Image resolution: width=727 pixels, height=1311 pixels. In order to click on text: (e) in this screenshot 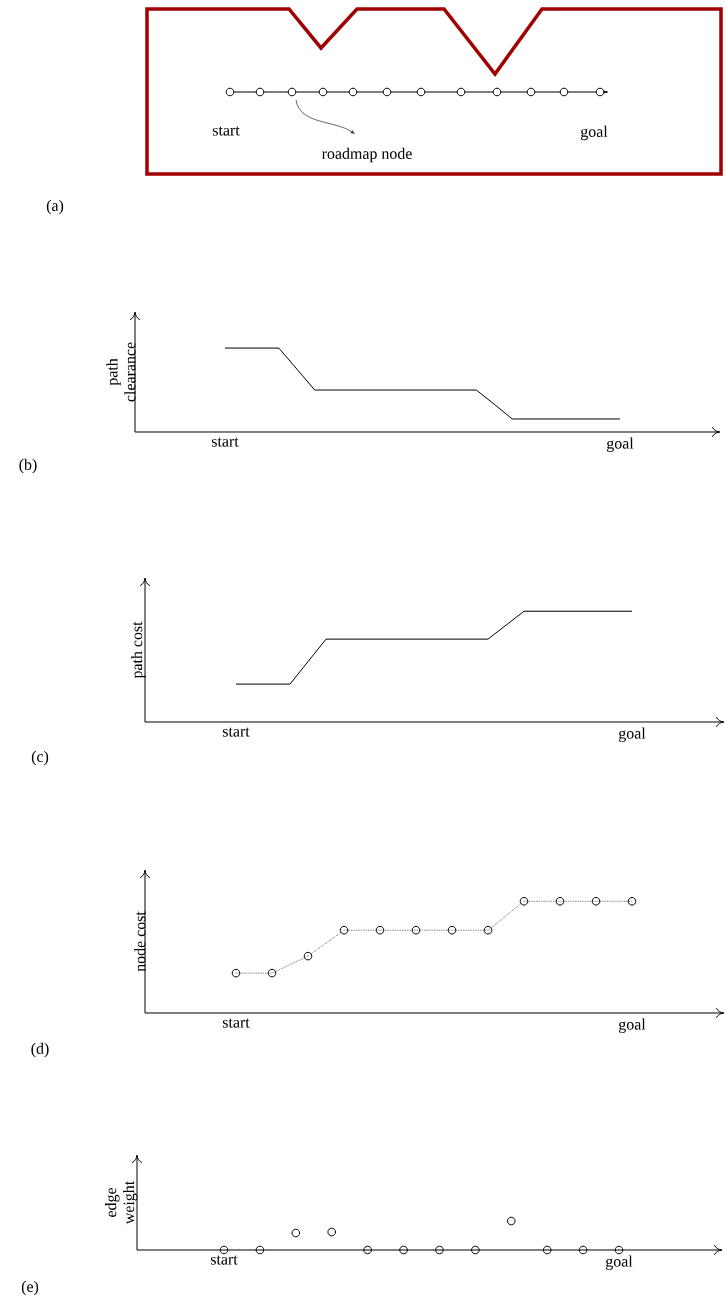, I will do `click(30, 1288)`.